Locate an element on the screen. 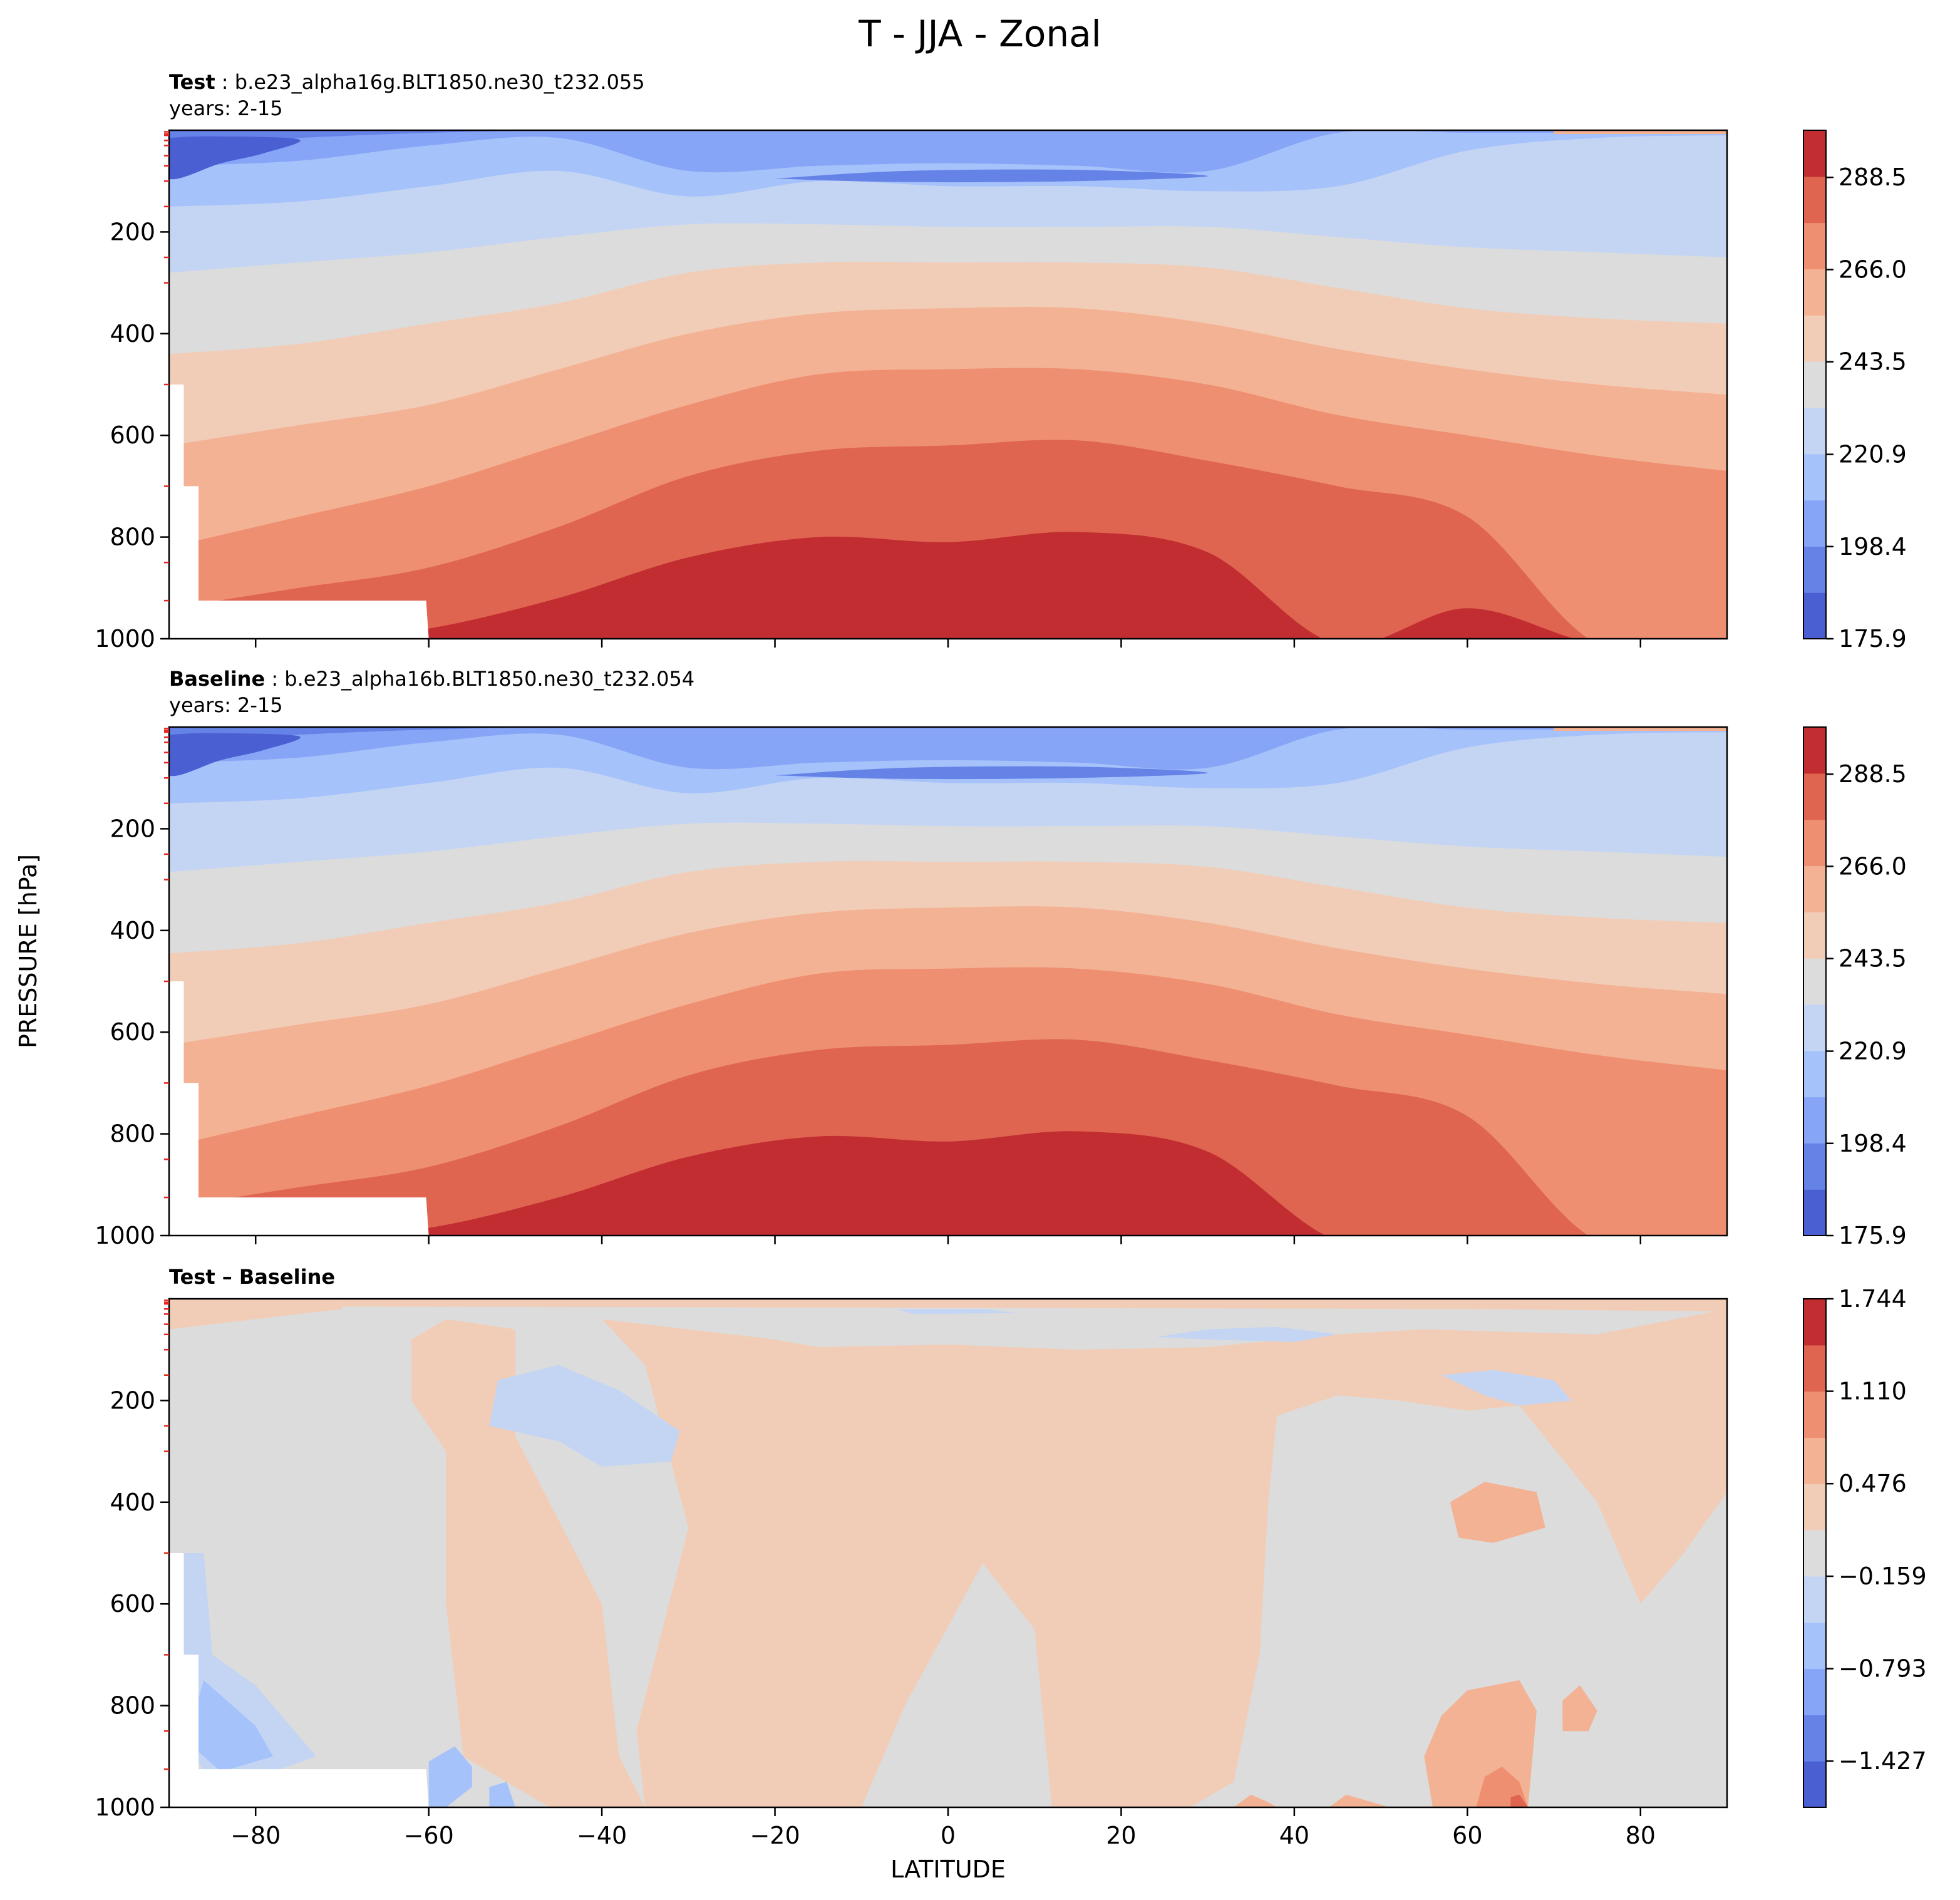 The width and height of the screenshot is (1960, 1900). x-tick-label: 60 is located at coordinates (1467, 1835).